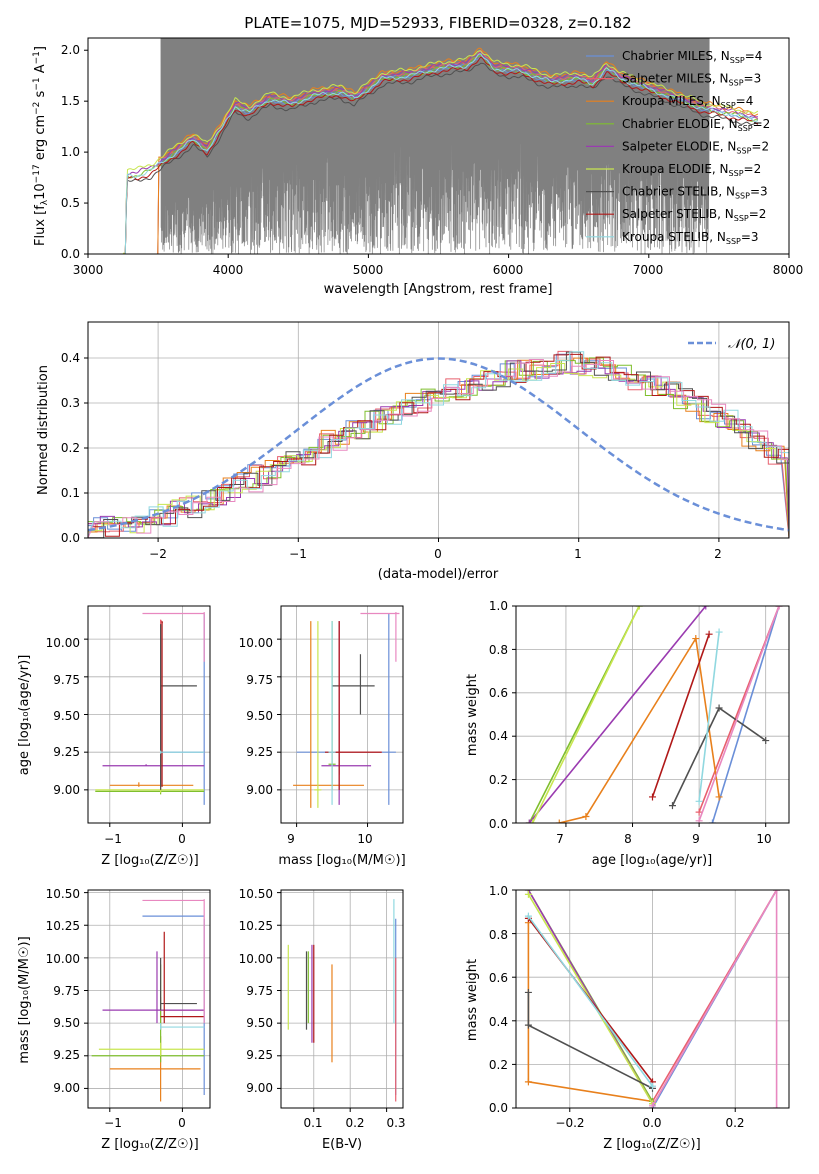 The width and height of the screenshot is (819, 1174). I want to click on observed-flux-line, so click(435, 146).